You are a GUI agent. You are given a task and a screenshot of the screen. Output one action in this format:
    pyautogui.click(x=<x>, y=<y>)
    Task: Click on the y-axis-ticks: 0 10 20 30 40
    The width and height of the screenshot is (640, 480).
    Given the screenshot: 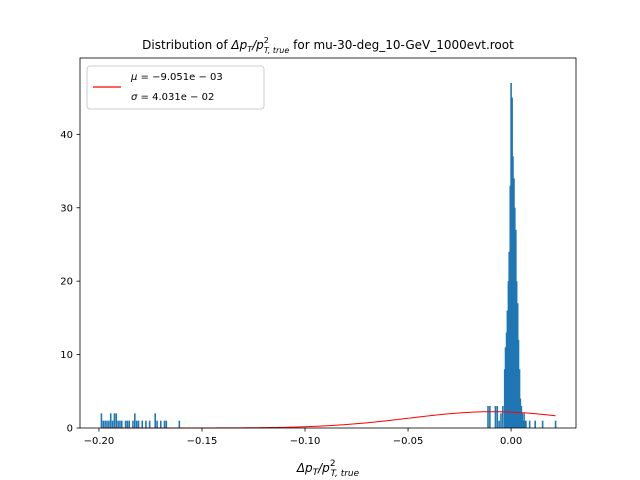 What is the action you would take?
    pyautogui.click(x=70, y=282)
    